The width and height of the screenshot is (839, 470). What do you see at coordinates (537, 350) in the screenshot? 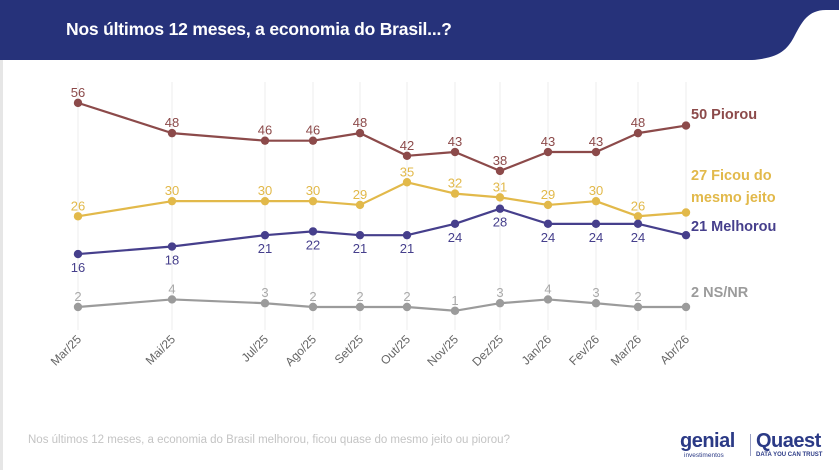
I see `x-tick-label: Jan/26` at bounding box center [537, 350].